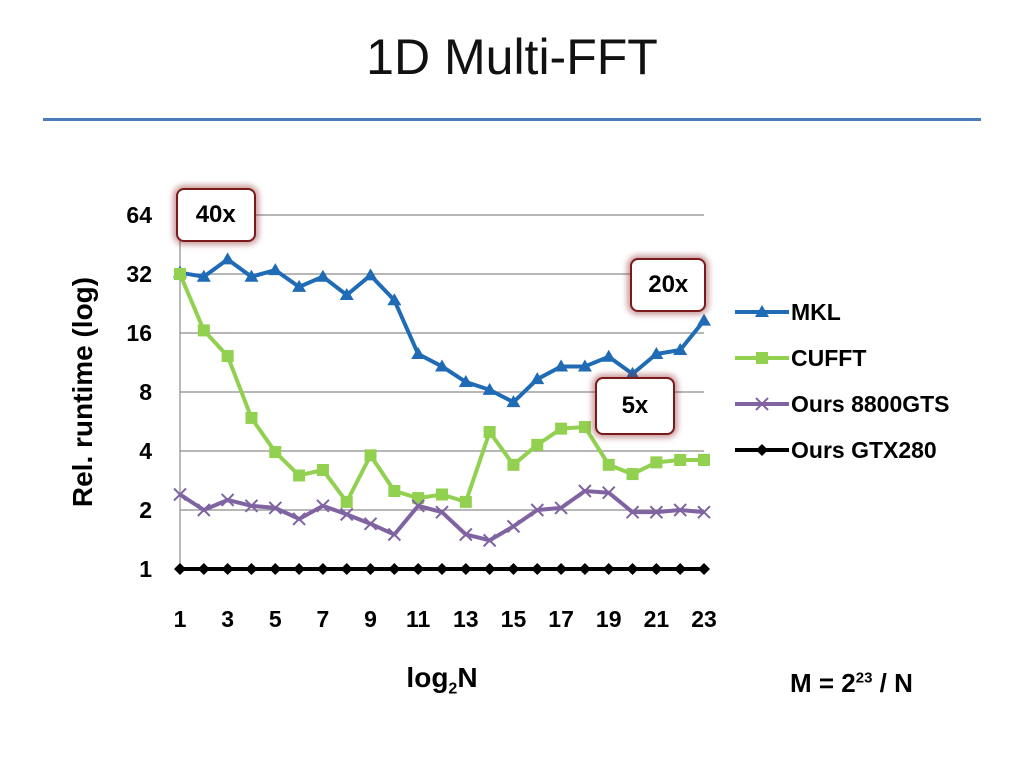 The image size is (1024, 768). Describe the element at coordinates (442, 680) in the screenshot. I see `x-axis-label: log2N` at that location.